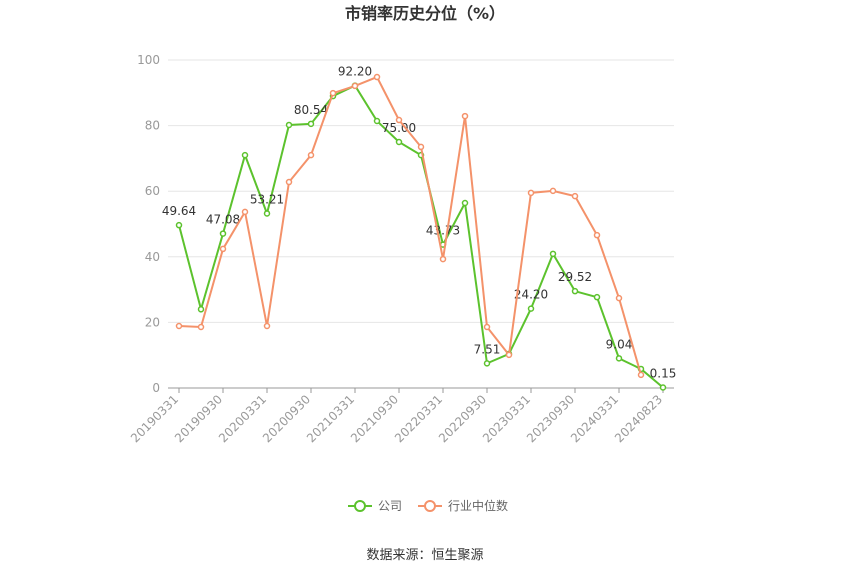  Describe the element at coordinates (156, 388) in the screenshot. I see `y-tick-label: 0` at that location.